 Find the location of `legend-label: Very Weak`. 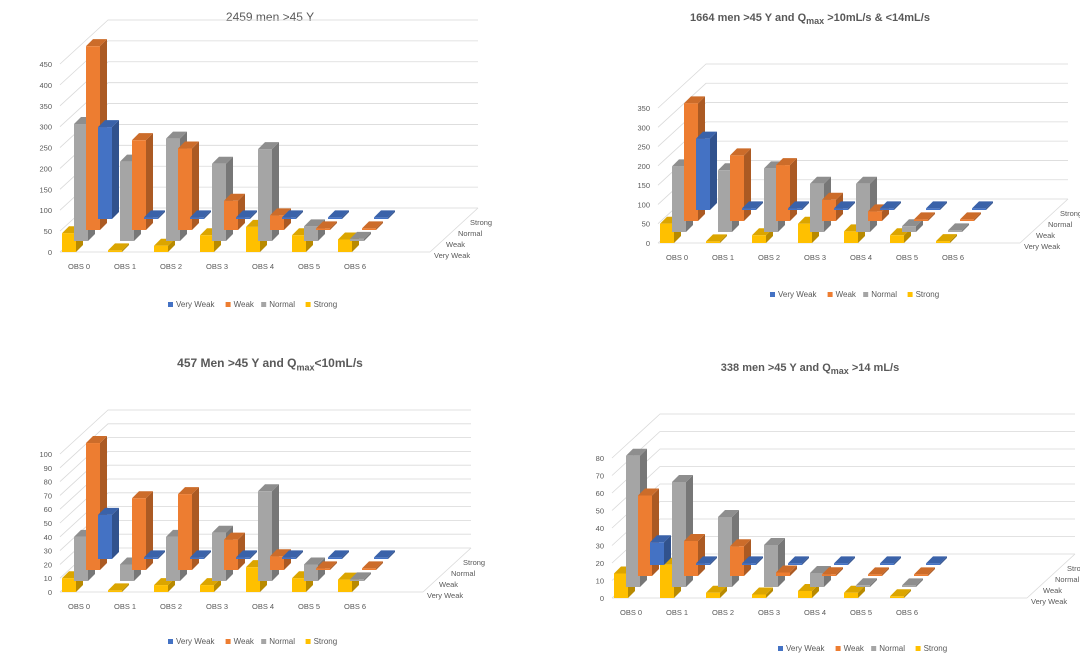

legend-label: Very Weak is located at coordinates (798, 294).